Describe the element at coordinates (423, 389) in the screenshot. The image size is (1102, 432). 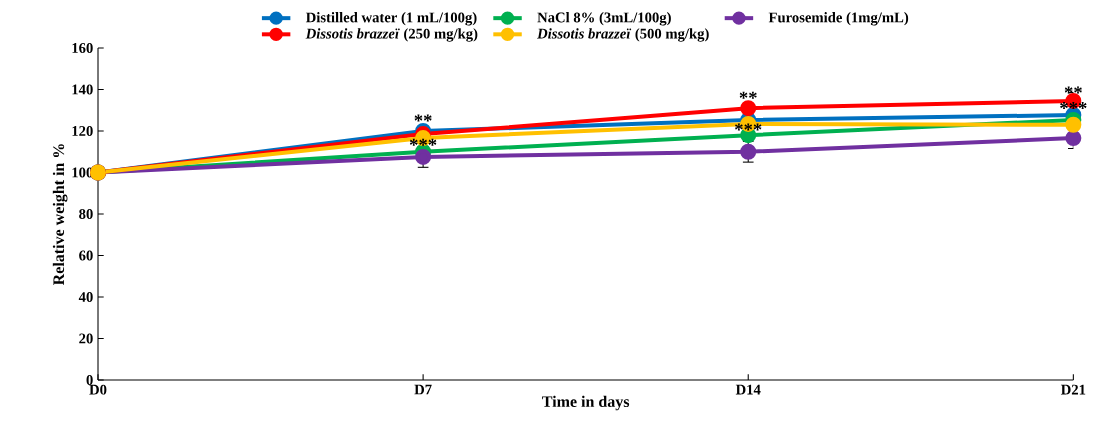
I see `x-tick-label: D7` at that location.